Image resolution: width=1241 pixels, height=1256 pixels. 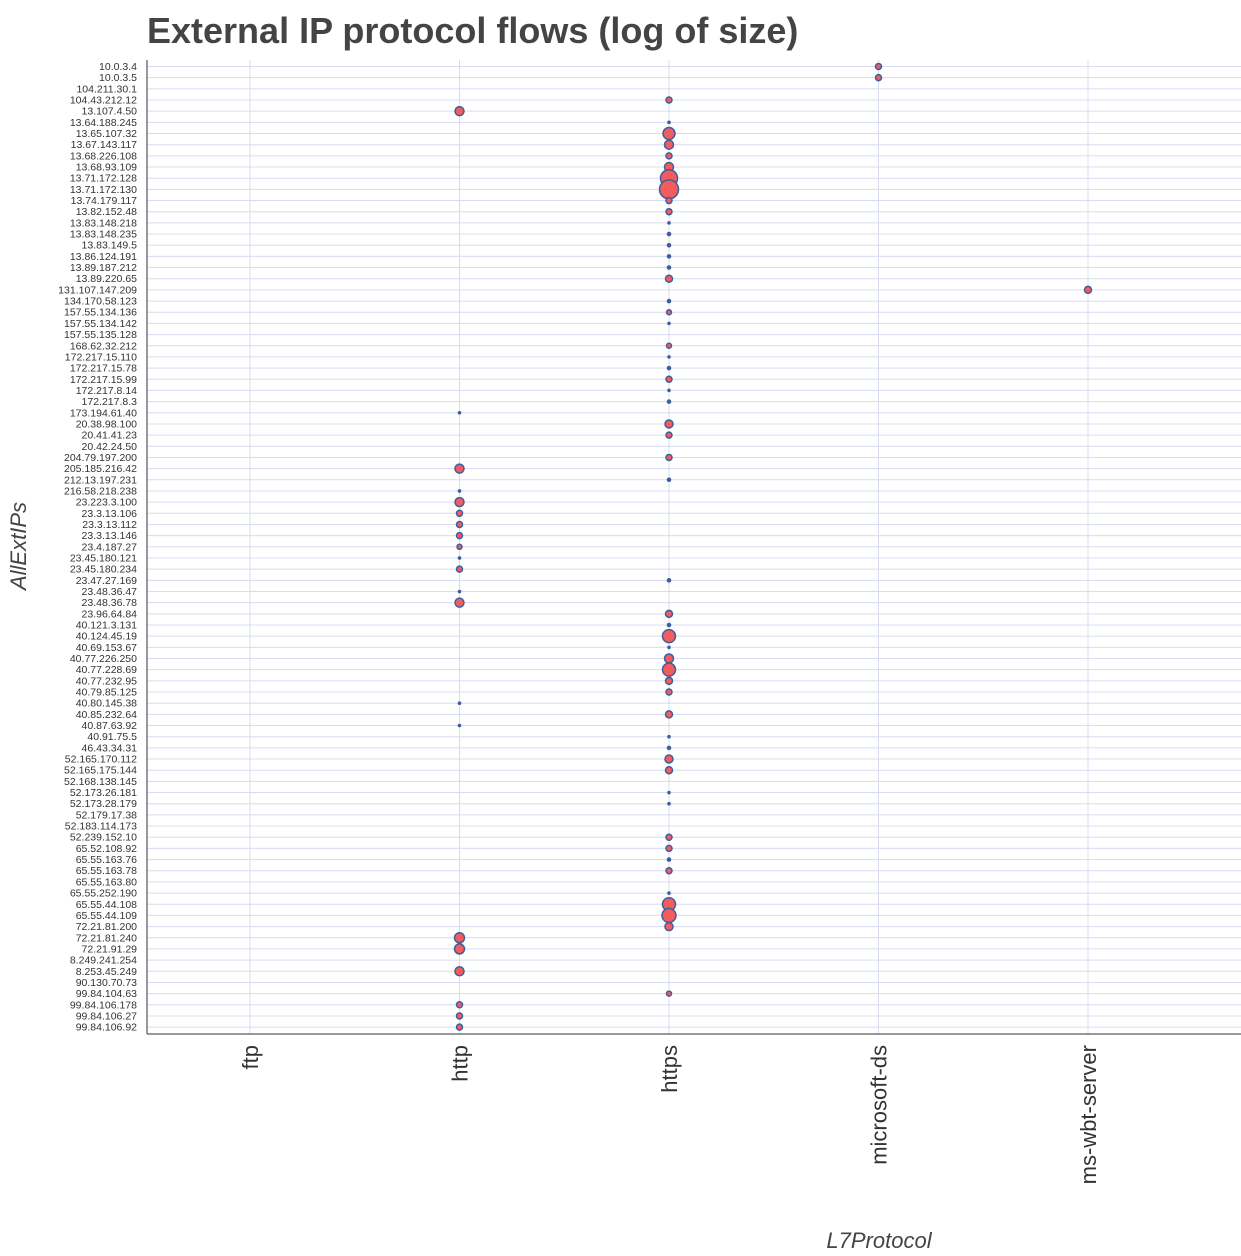 What do you see at coordinates (103, 793) in the screenshot?
I see `y-tick-label: 52.173.26.181` at bounding box center [103, 793].